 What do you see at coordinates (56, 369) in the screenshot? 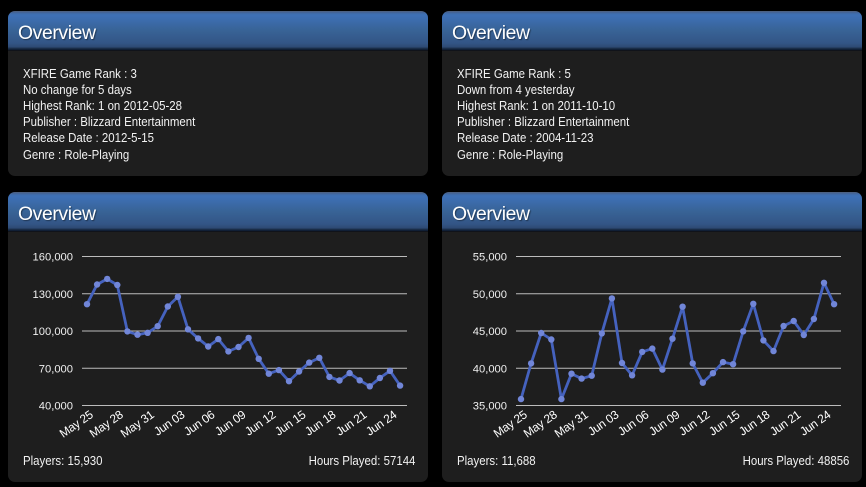
I see `svg-text: 70,000` at bounding box center [56, 369].